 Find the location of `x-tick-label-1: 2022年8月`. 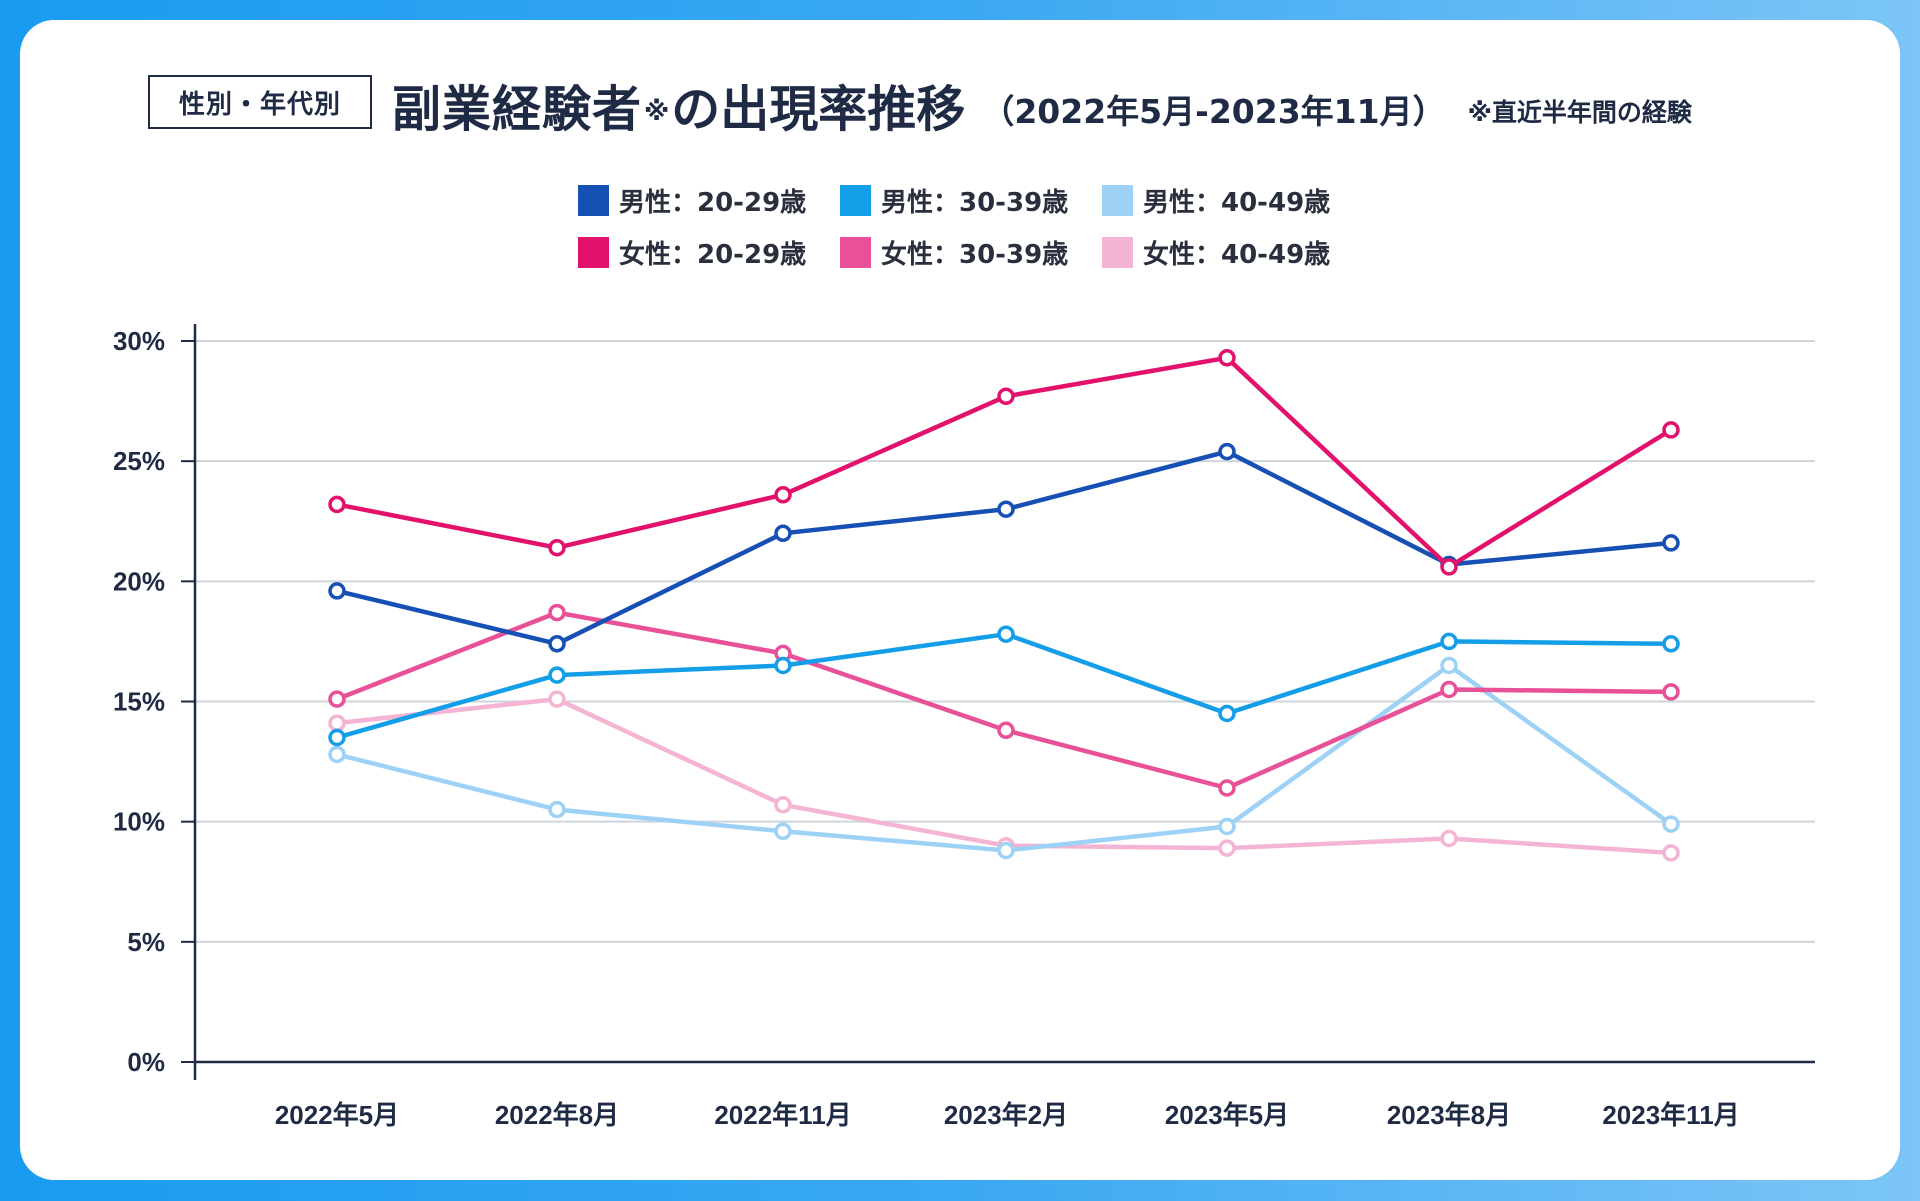

x-tick-label-1: 2022年8月 is located at coordinates (557, 1115).